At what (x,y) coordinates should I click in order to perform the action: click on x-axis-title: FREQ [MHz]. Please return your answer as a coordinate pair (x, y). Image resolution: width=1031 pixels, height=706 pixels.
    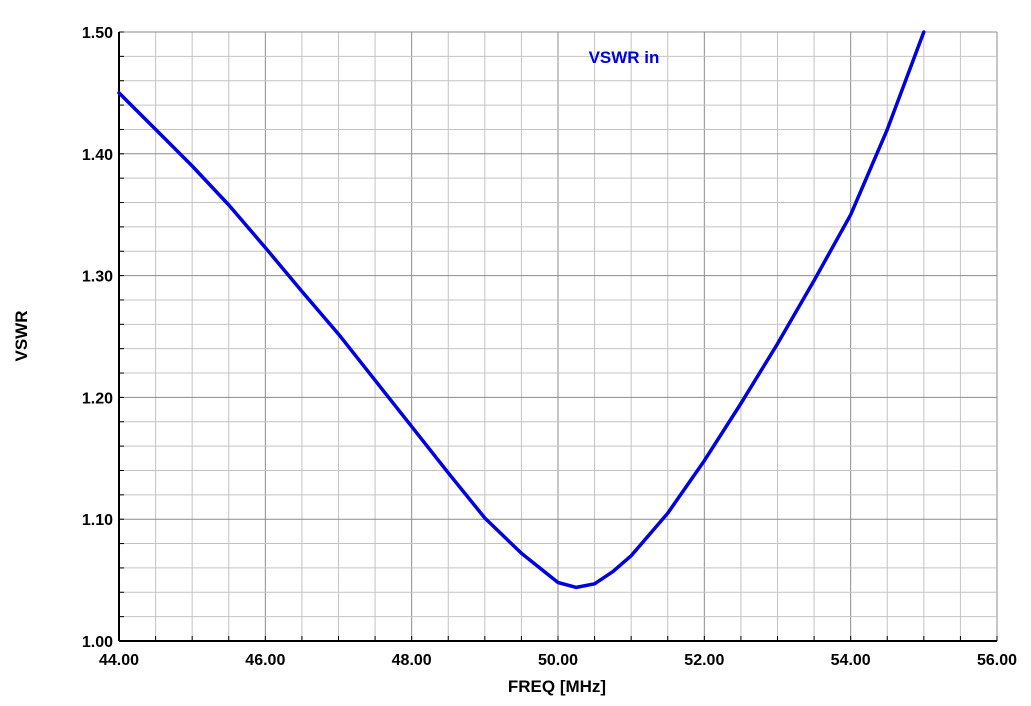
    Looking at the image, I should click on (557, 686).